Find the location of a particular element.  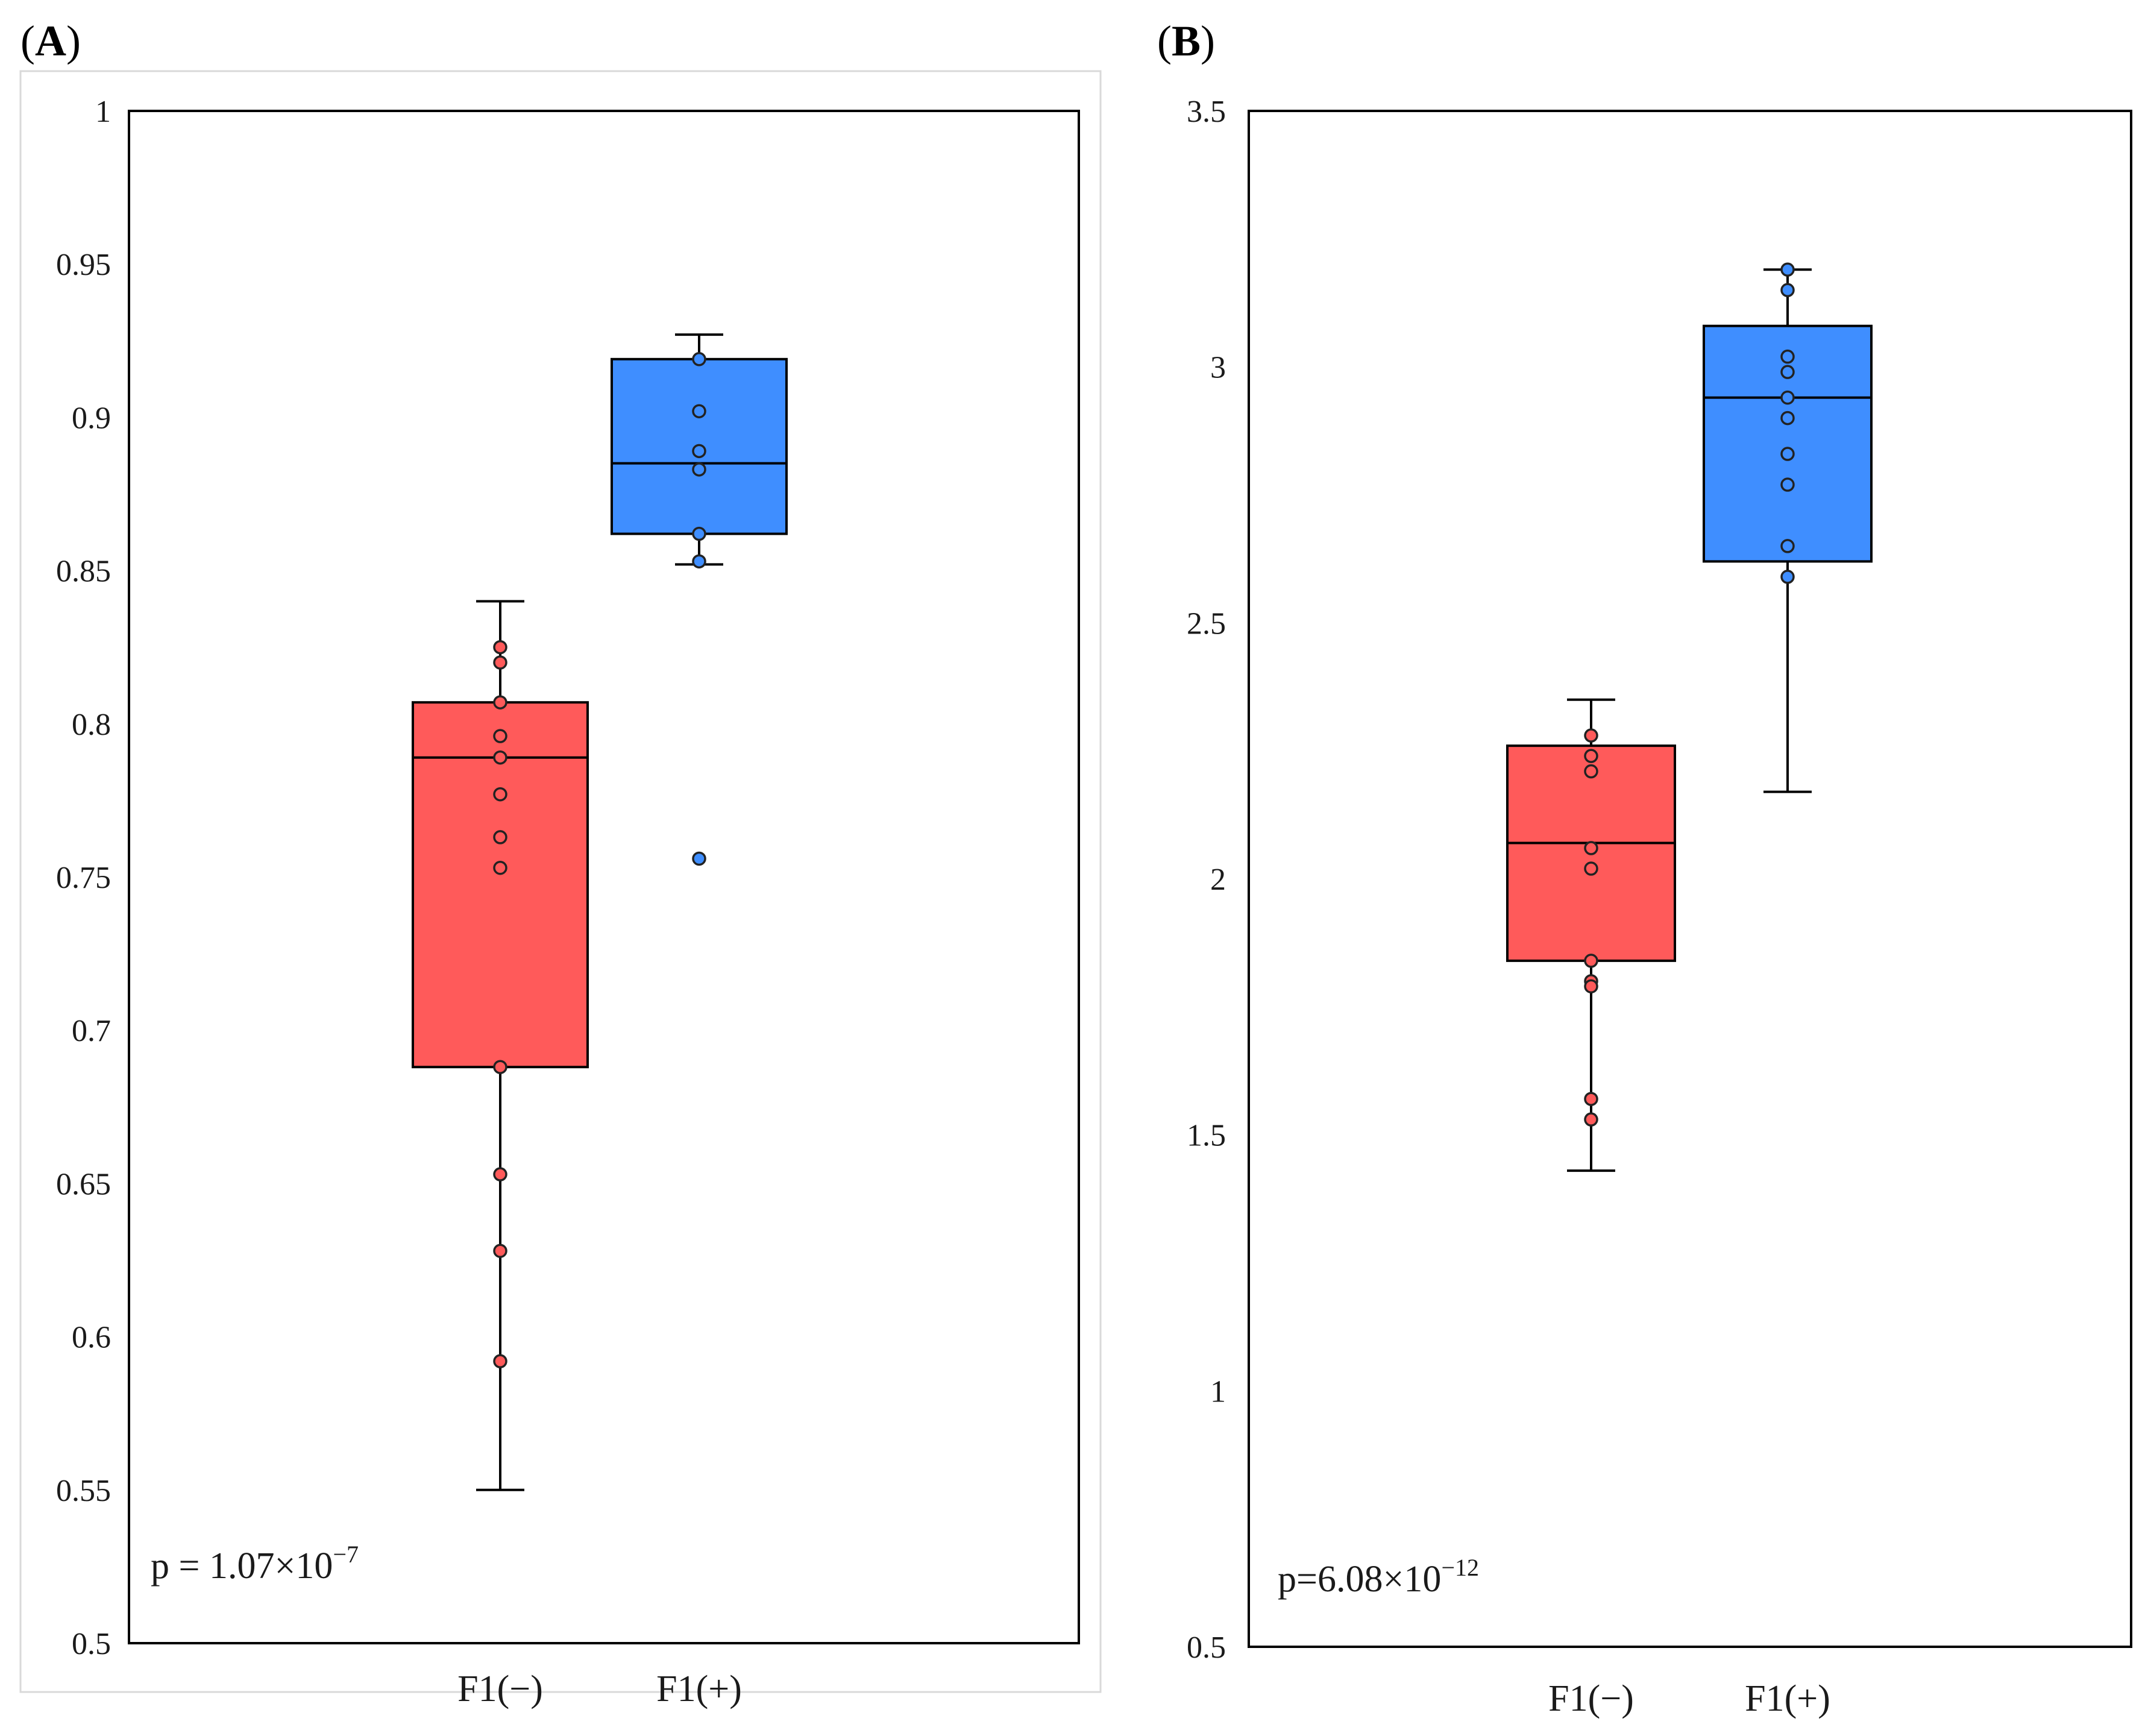

panel-a-f1-pos-outlier-point is located at coordinates (699, 858).